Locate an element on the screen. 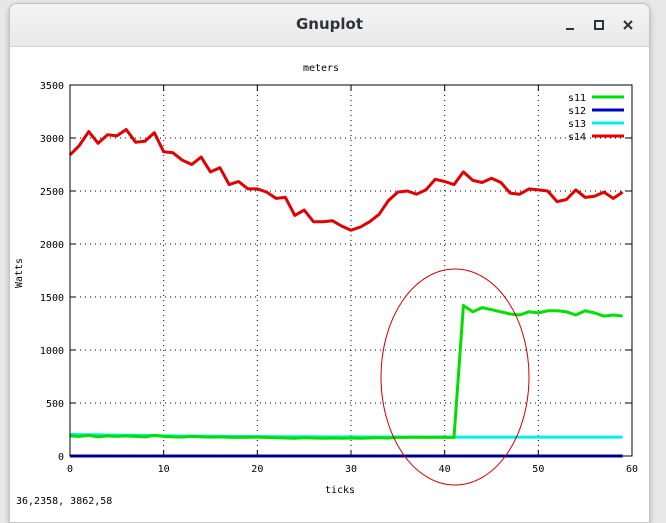 The height and width of the screenshot is (523, 666). maximize-button is located at coordinates (599, 25).